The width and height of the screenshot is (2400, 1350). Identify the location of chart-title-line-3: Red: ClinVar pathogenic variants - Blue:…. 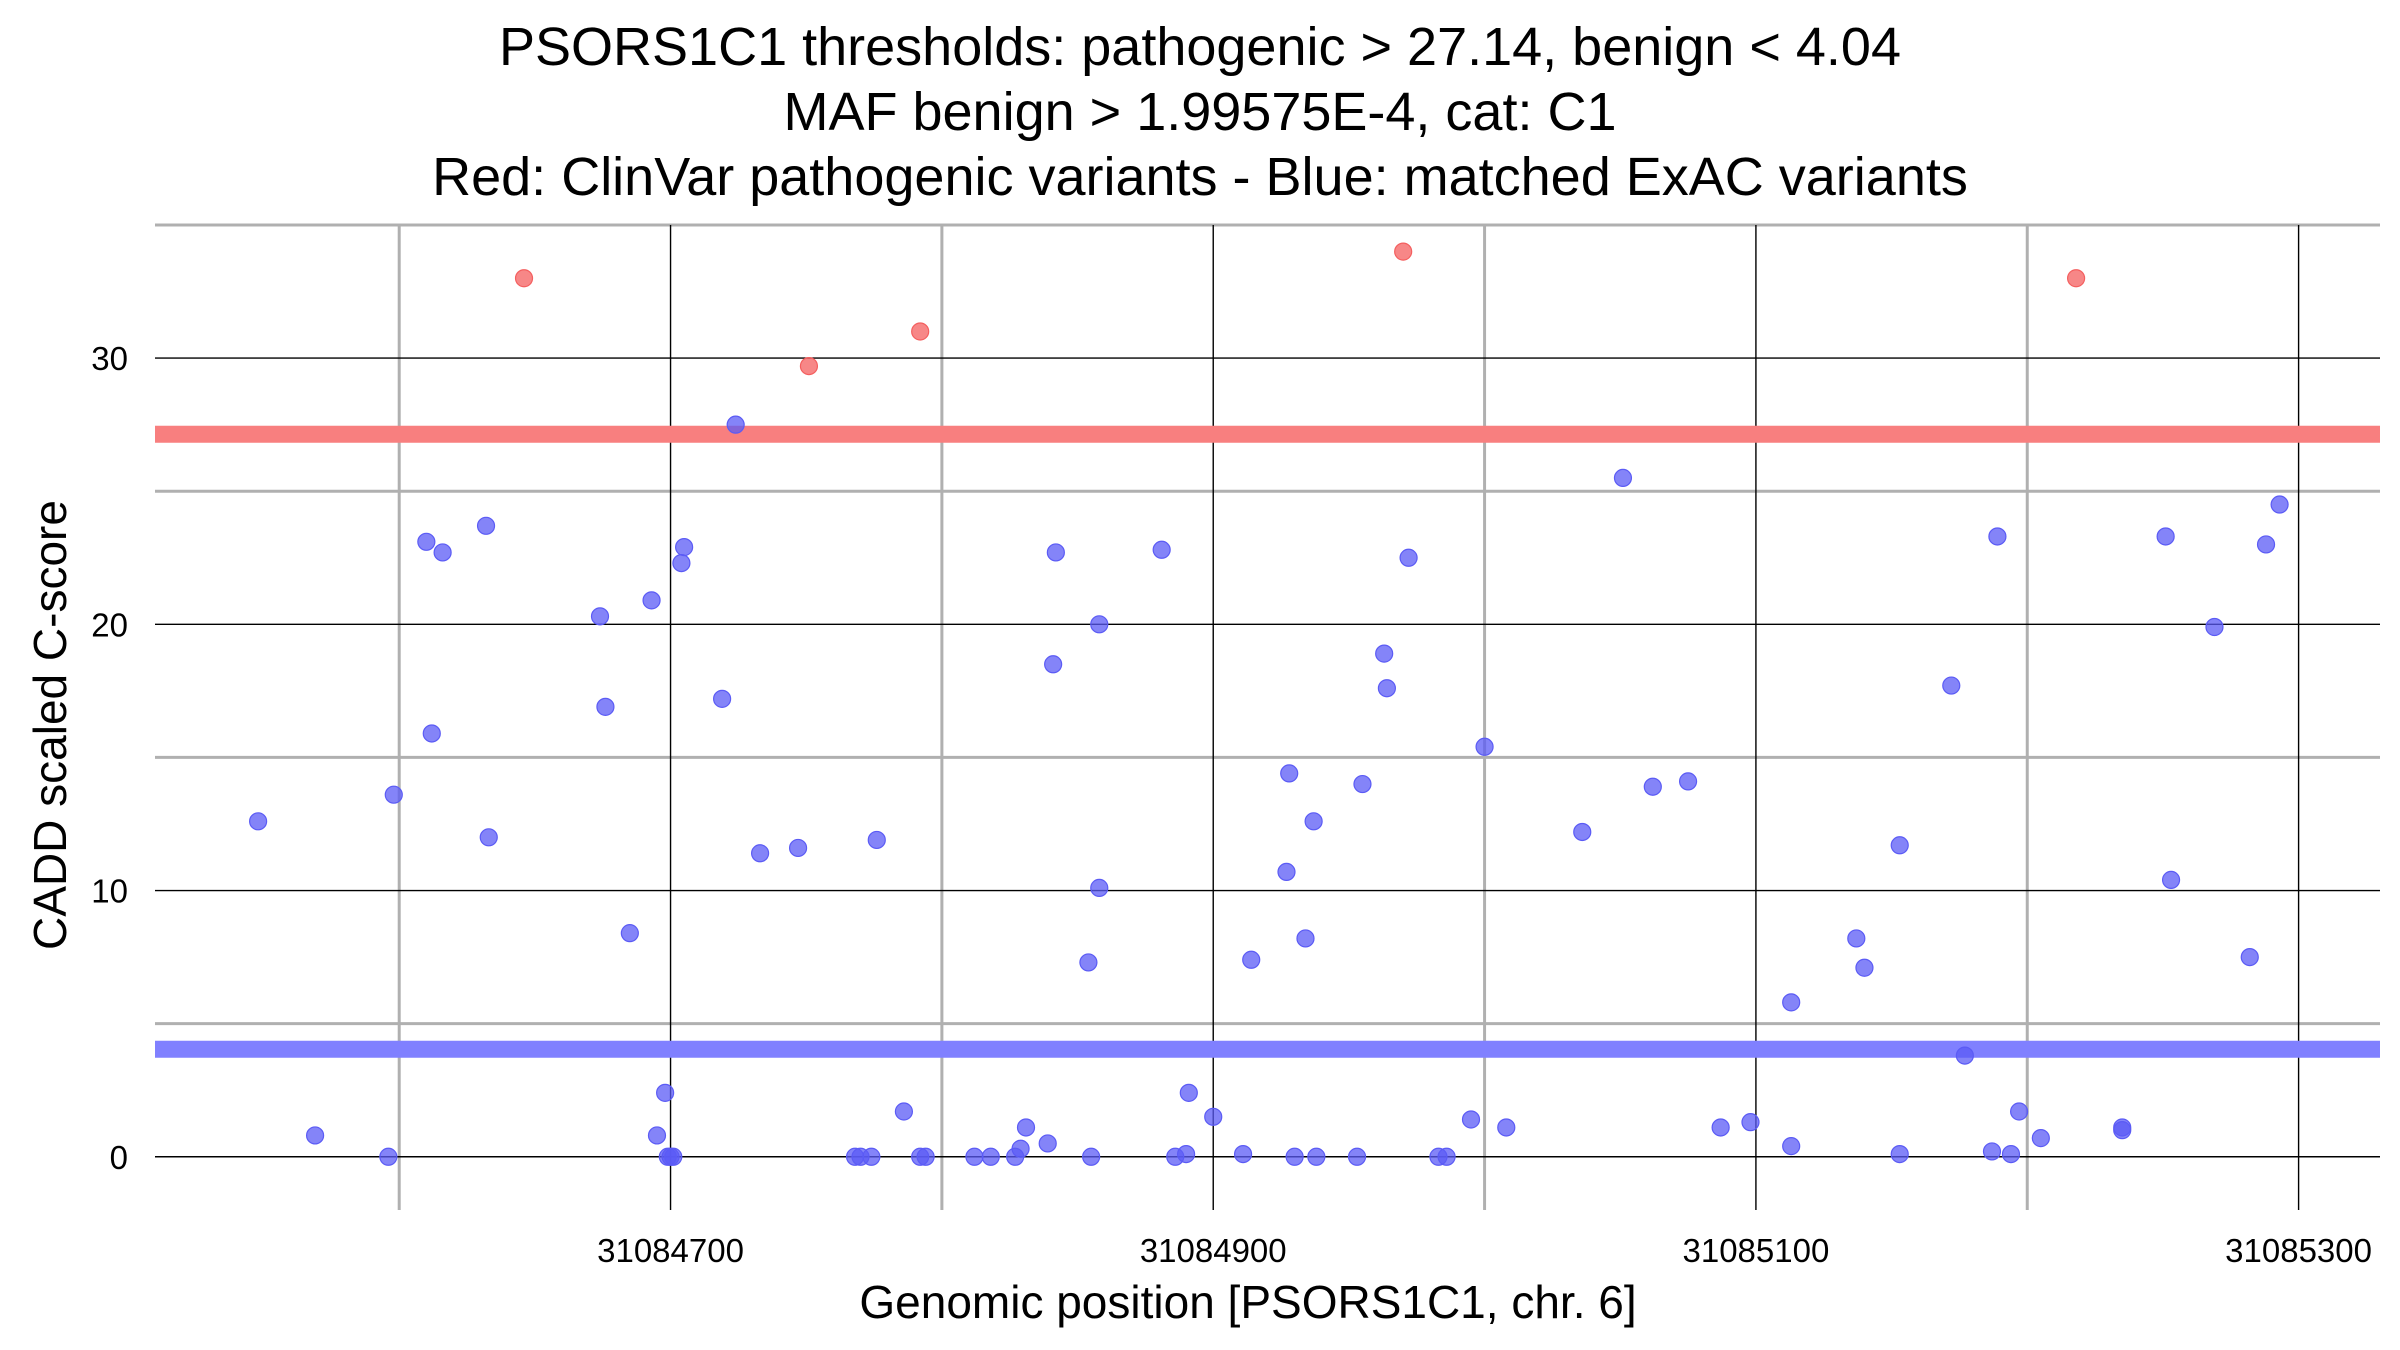
(1200, 177).